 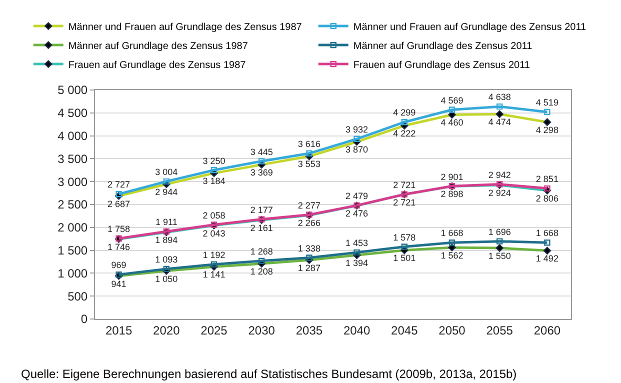 I want to click on data-label: 2 806, so click(x=547, y=198).